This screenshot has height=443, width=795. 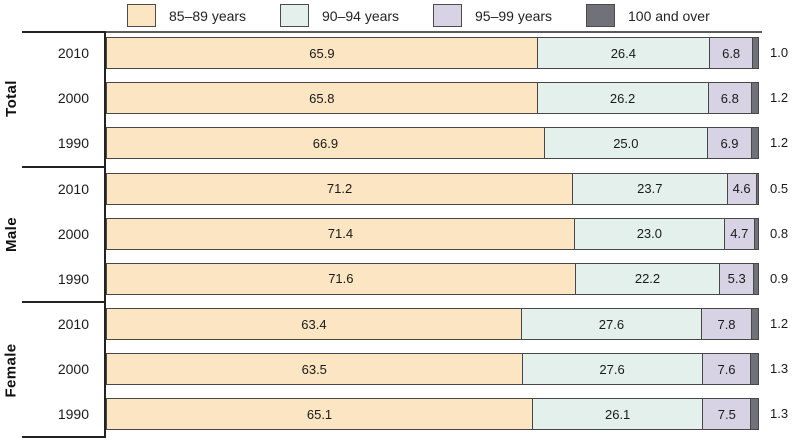 I want to click on legend-item: 95–99 years, so click(x=509, y=15).